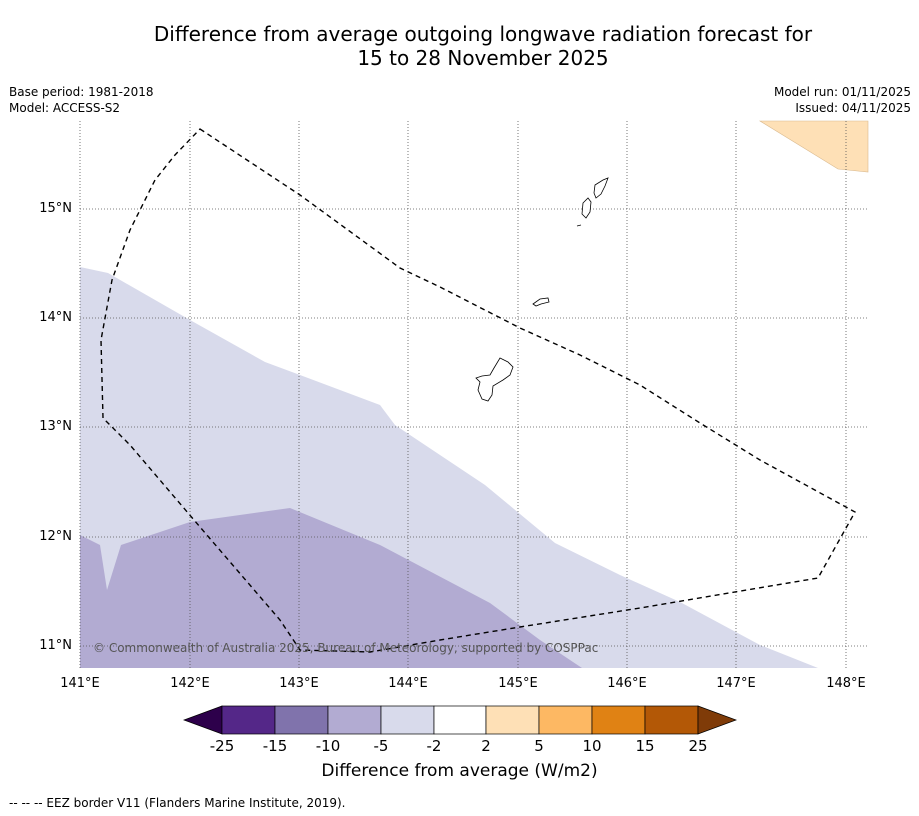 Image resolution: width=919 pixels, height=816 pixels. I want to click on lon-label-147: 147°E, so click(736, 683).